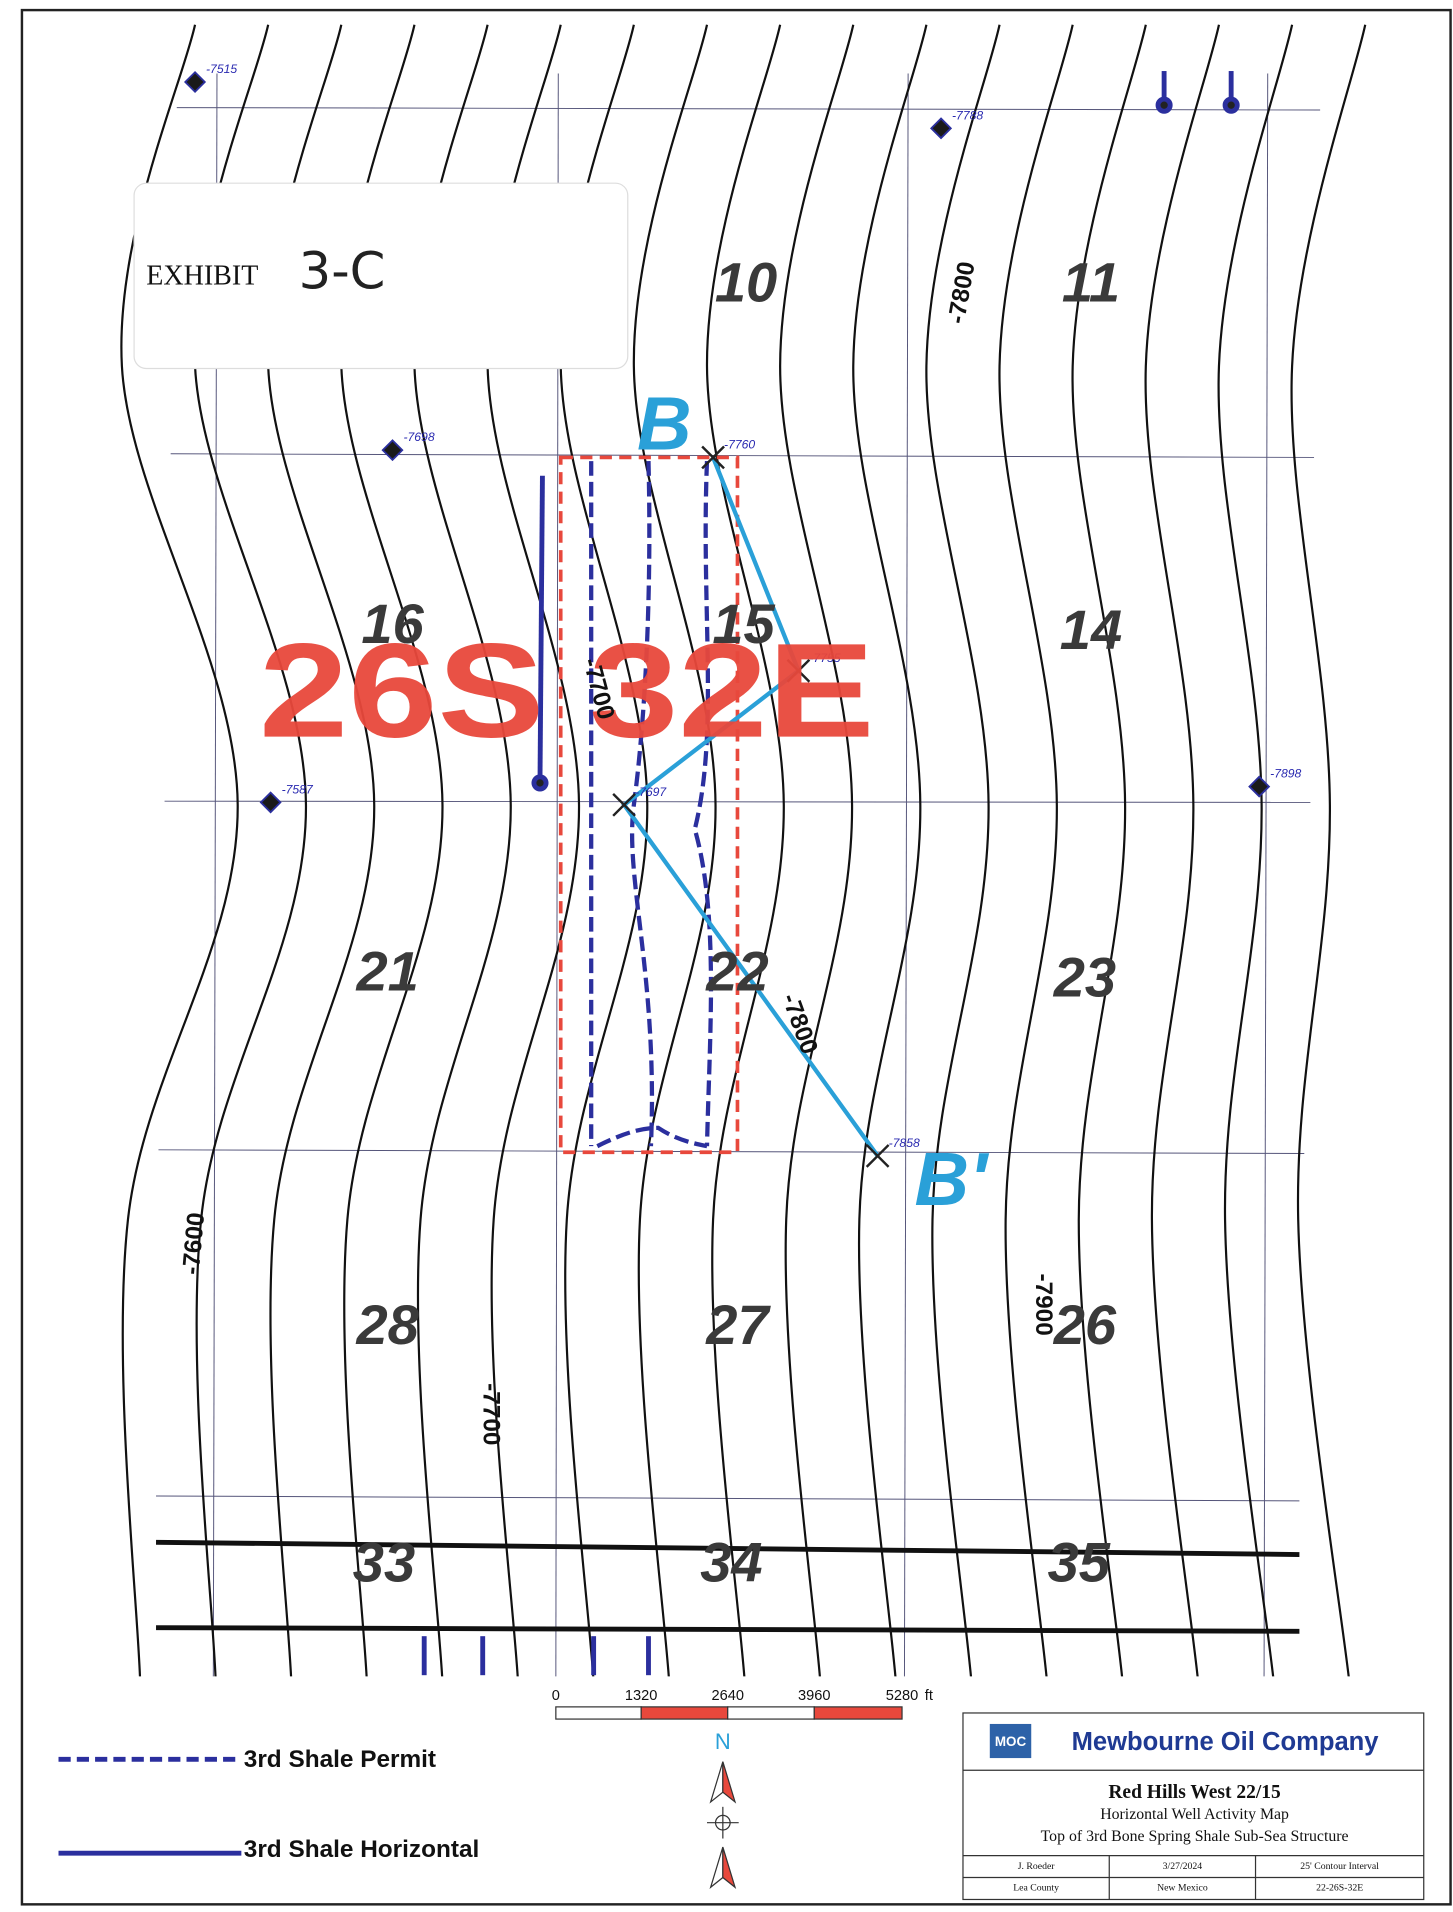 Image resolution: width=1453 pixels, height=1912 pixels. Describe the element at coordinates (1084, 976) in the screenshot. I see `section-number: 23` at that location.